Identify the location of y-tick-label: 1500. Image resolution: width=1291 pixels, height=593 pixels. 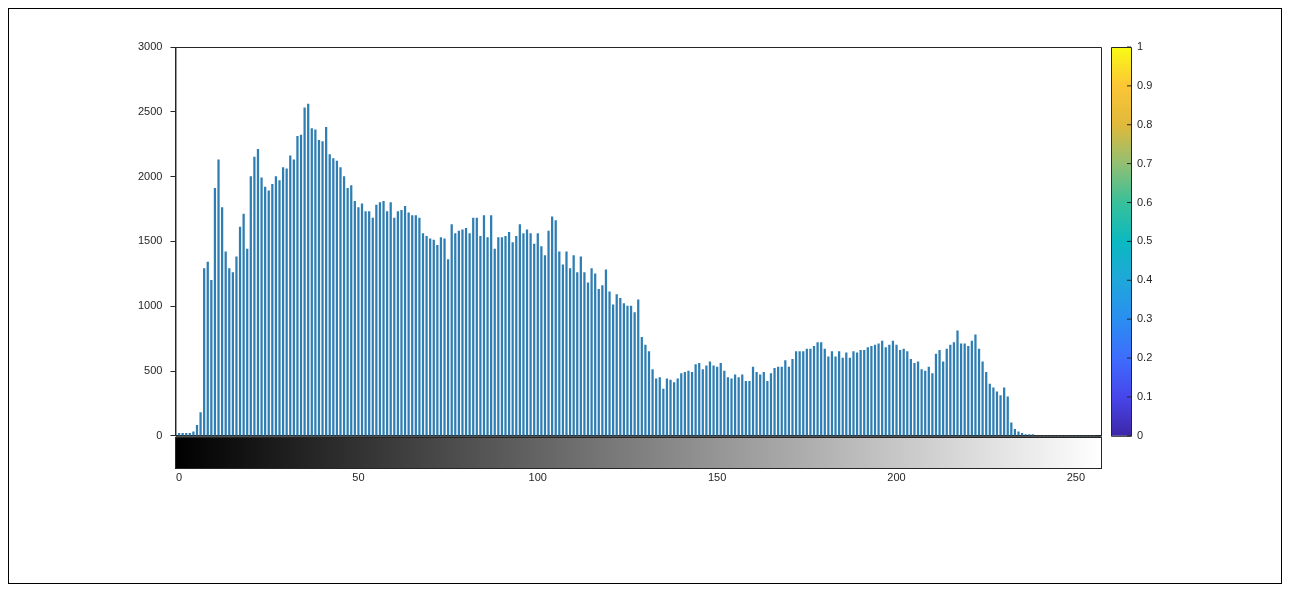
(150, 240).